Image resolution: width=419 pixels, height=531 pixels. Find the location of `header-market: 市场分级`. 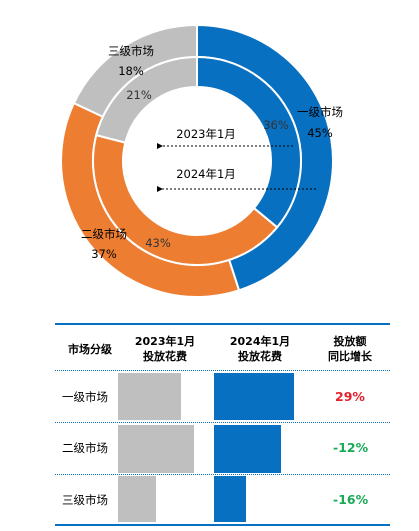

header-market: 市场分级 is located at coordinates (90, 349).